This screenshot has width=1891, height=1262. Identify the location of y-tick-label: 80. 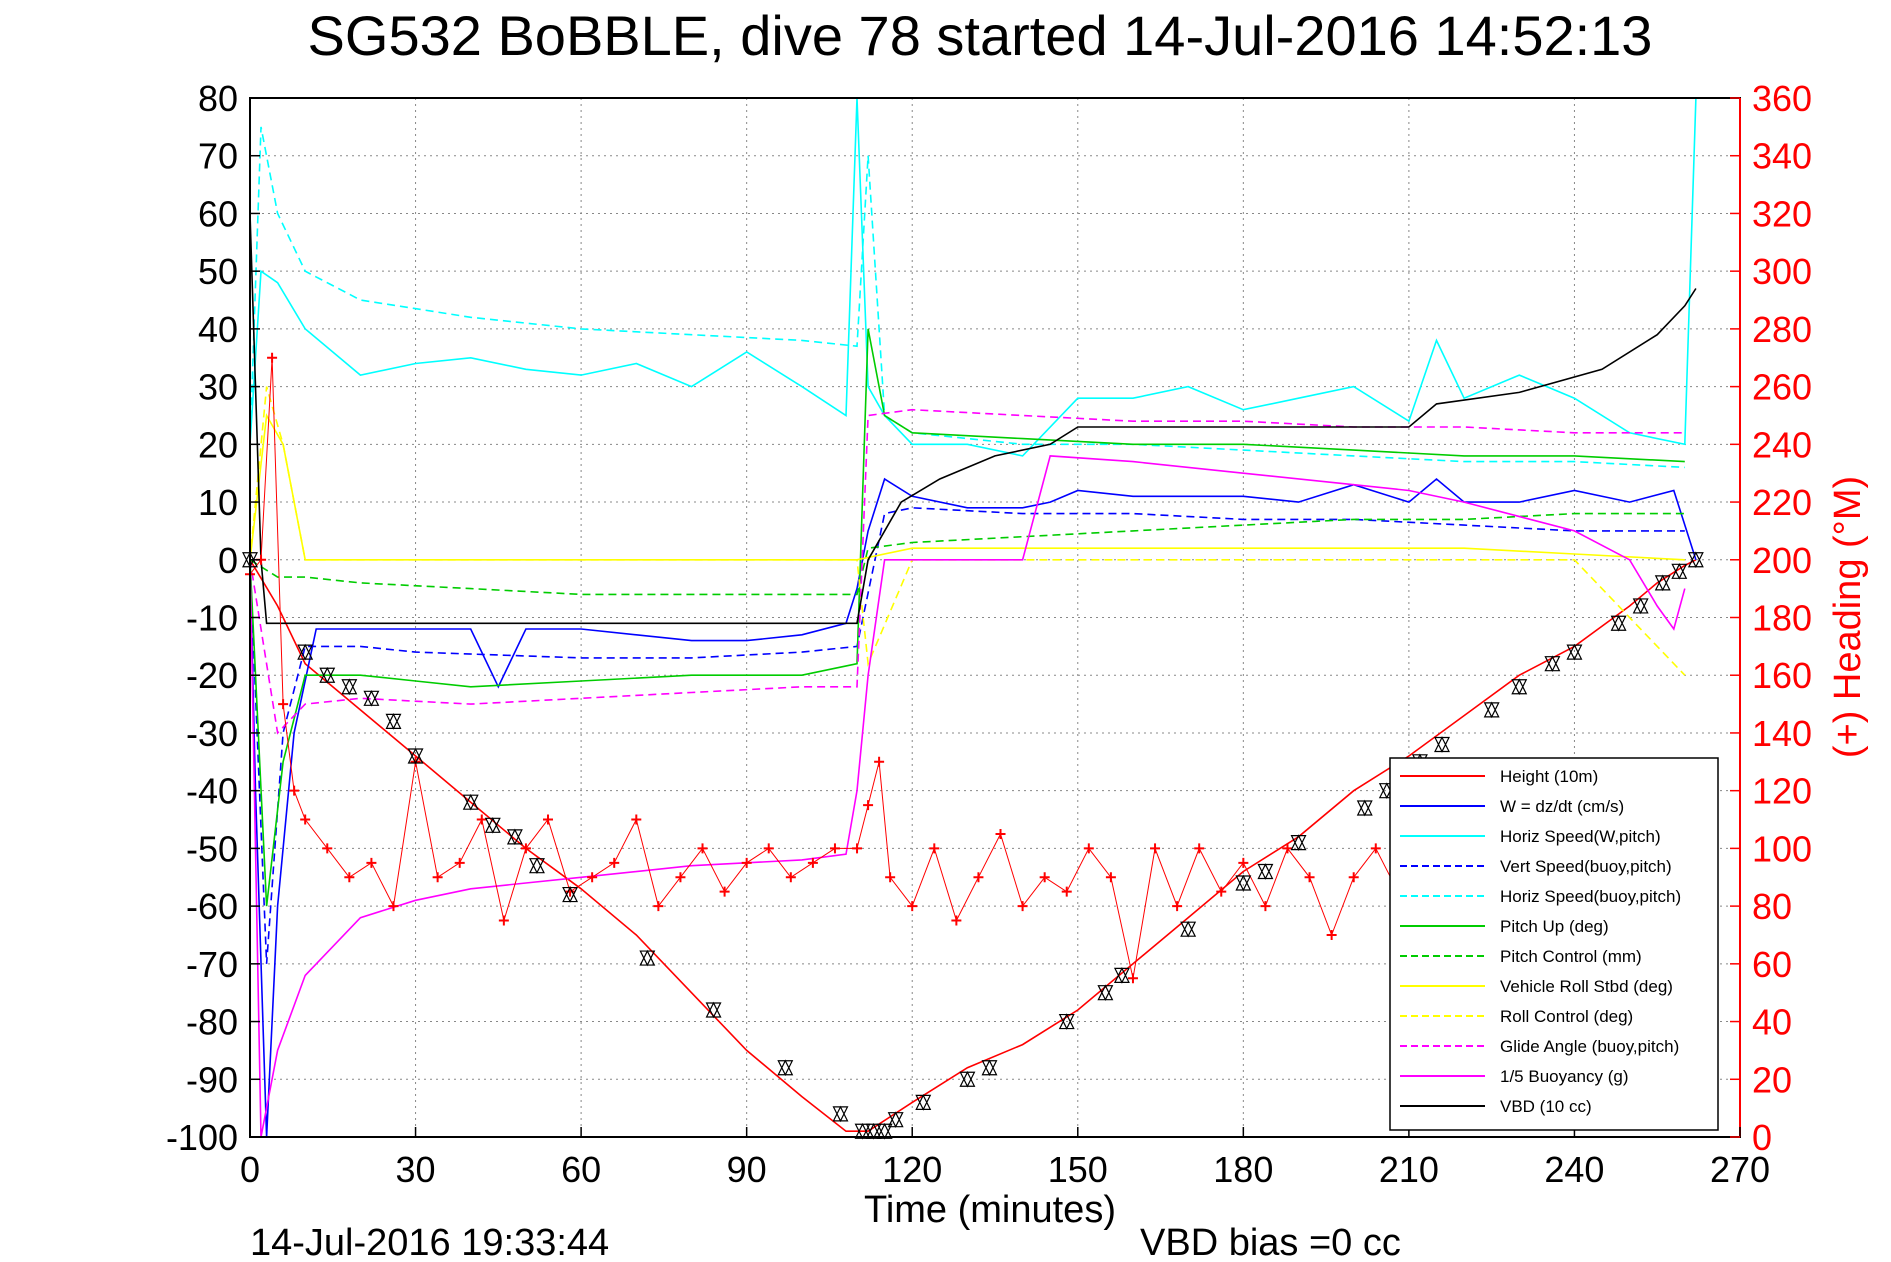
(218, 98).